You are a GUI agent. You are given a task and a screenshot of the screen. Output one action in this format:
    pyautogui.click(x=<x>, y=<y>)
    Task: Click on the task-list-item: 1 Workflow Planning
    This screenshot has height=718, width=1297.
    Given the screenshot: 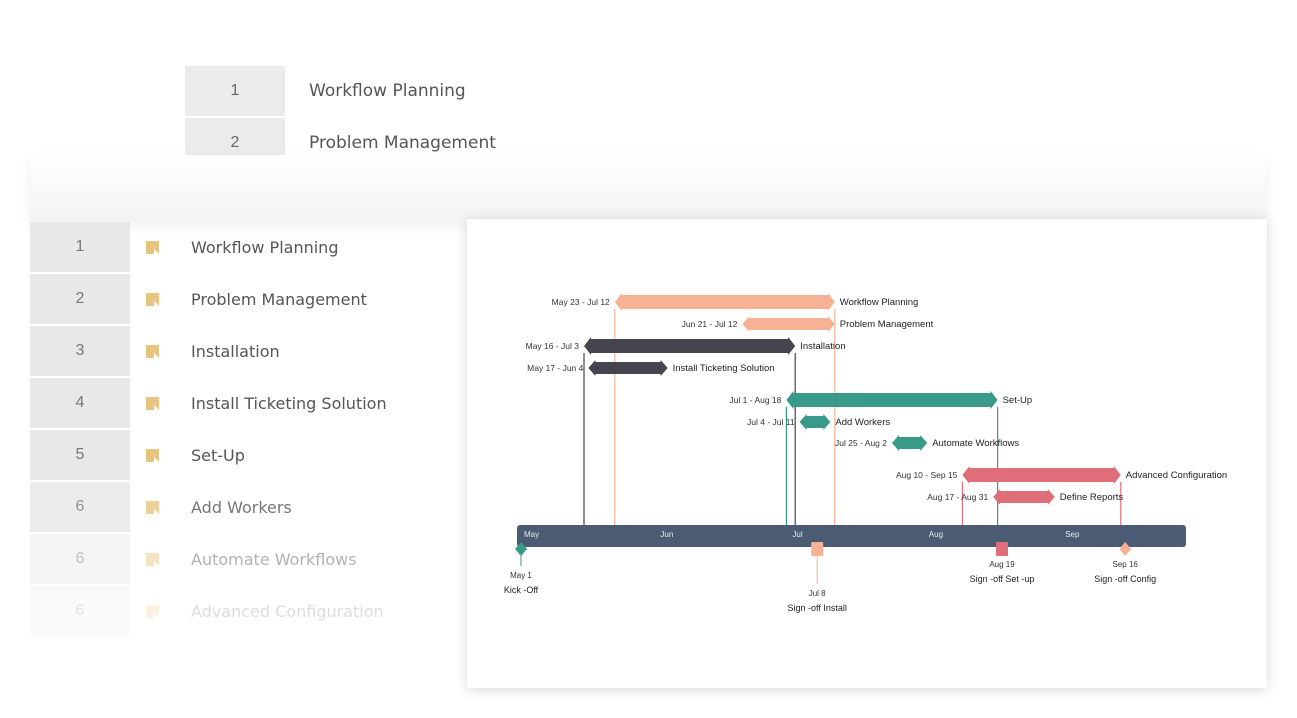 What is the action you would take?
    pyautogui.click(x=208, y=247)
    